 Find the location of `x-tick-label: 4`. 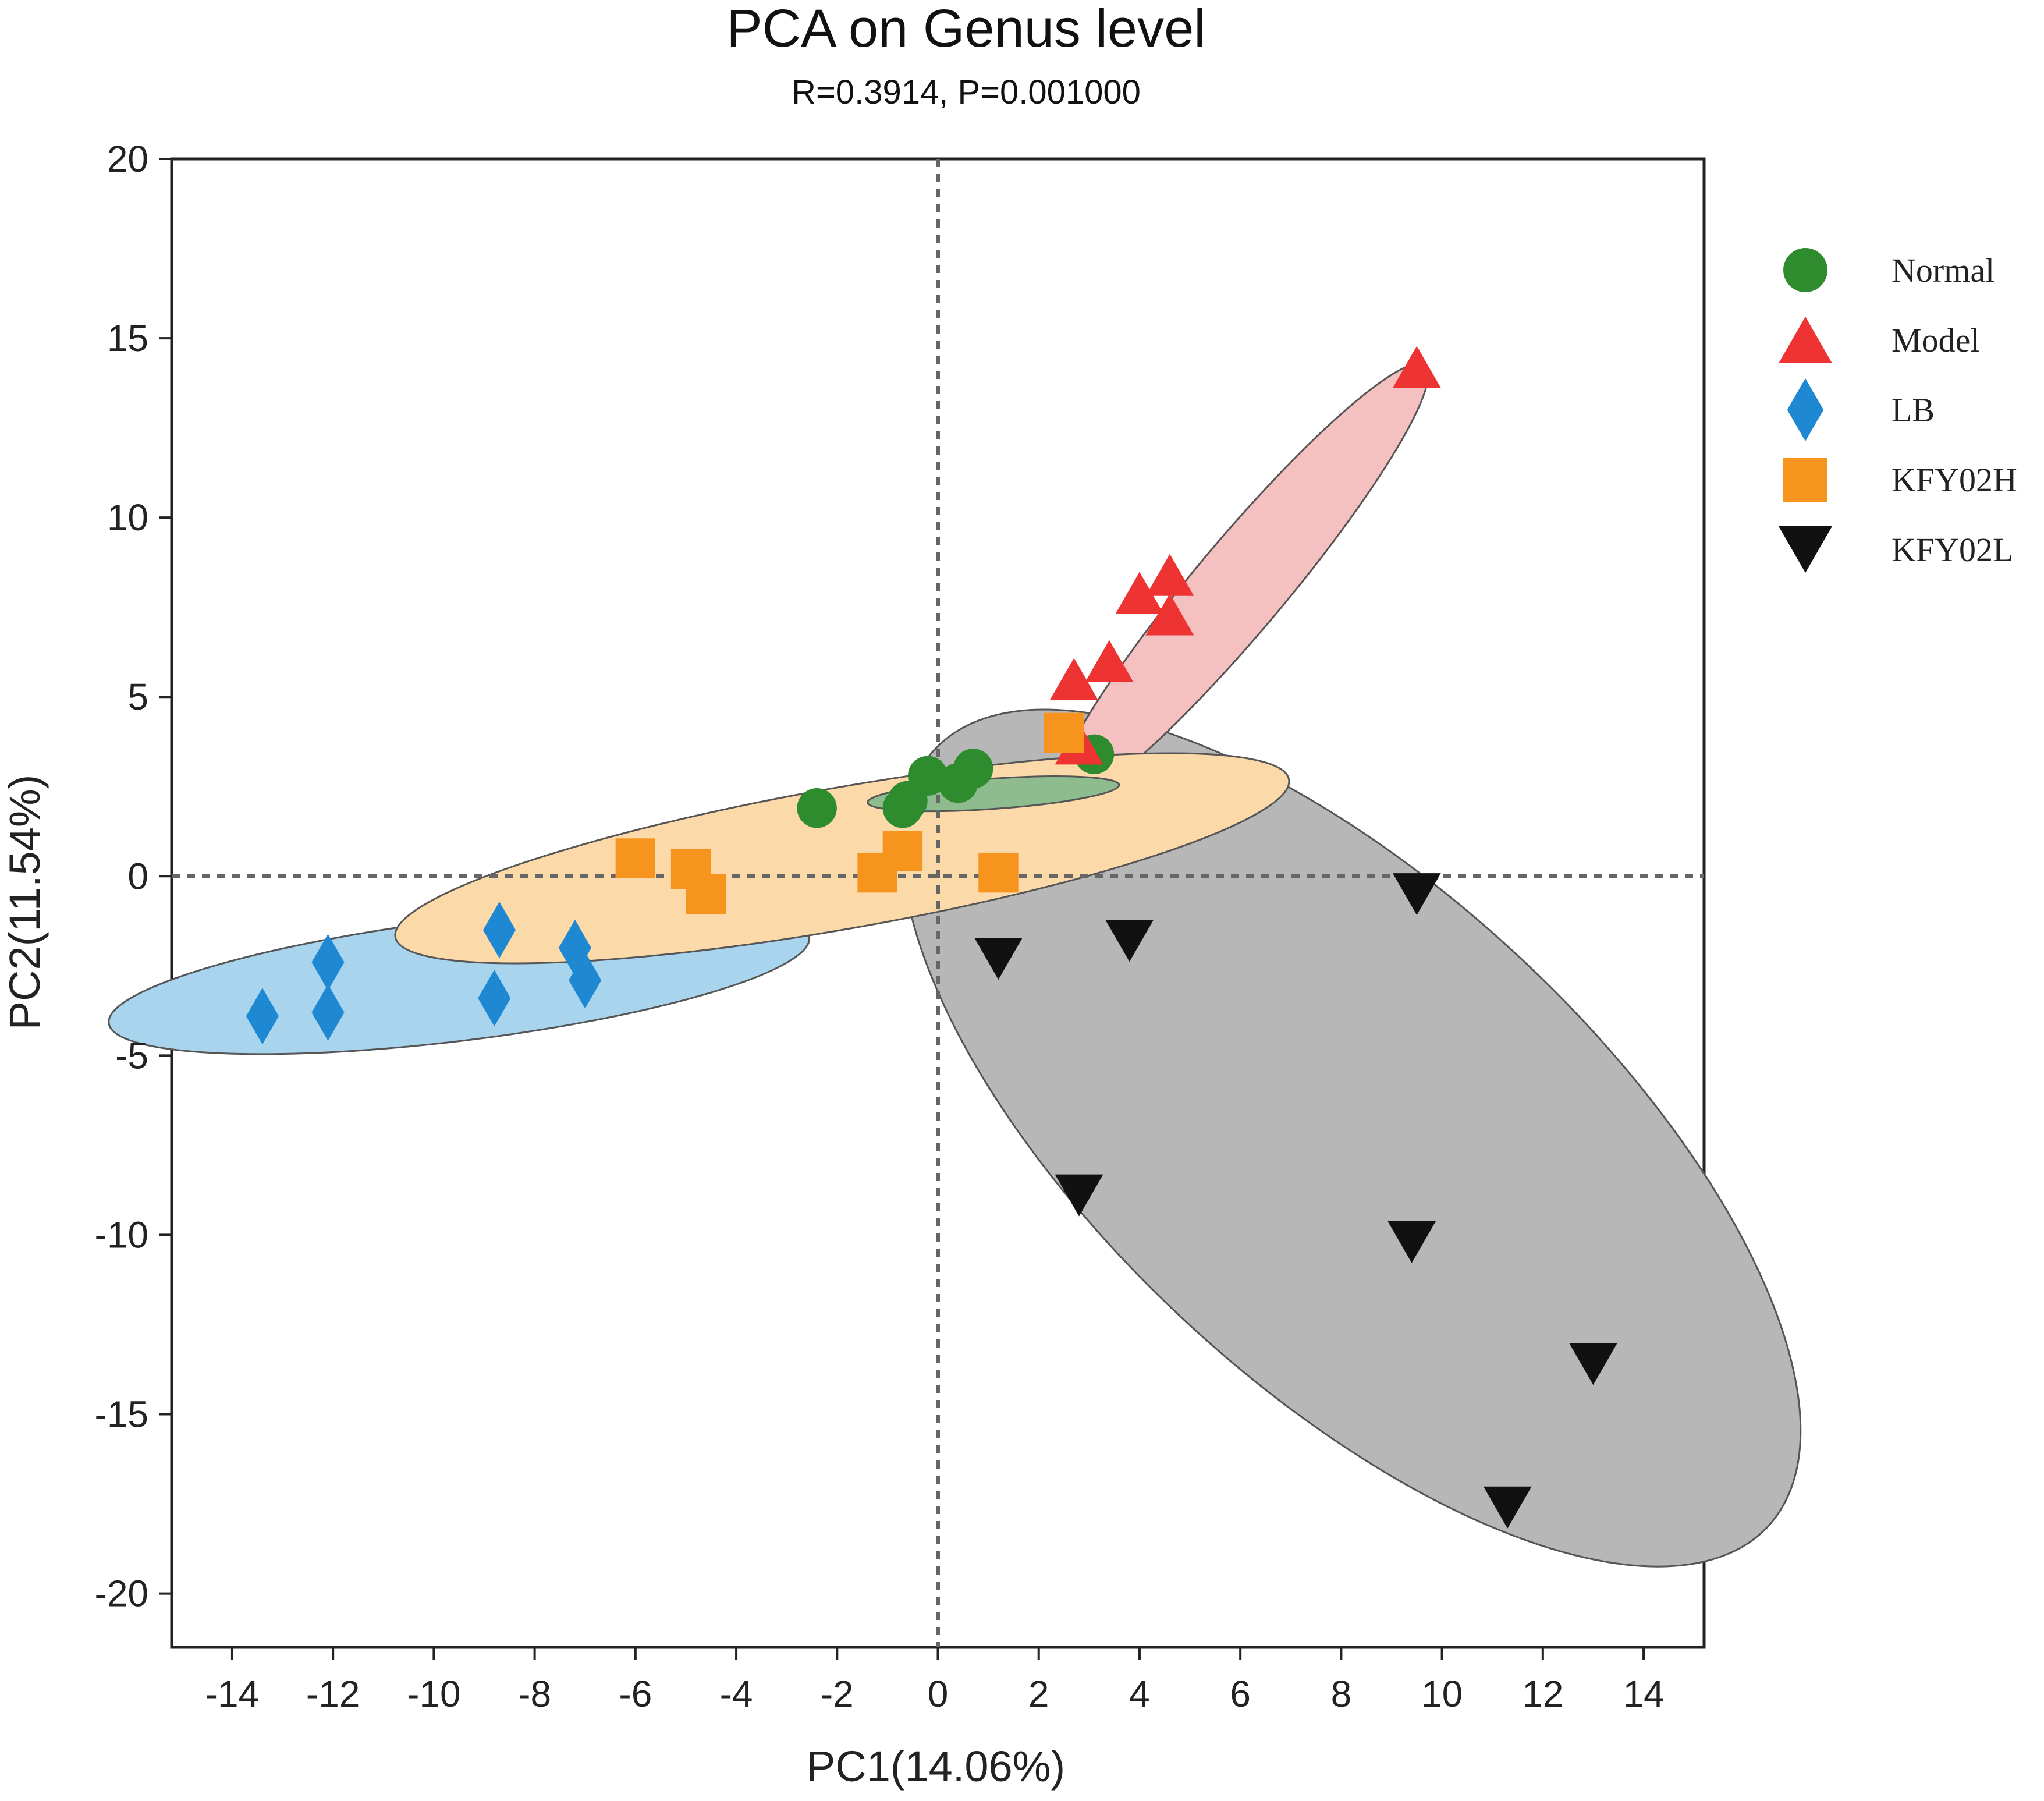

x-tick-label: 4 is located at coordinates (1139, 1694).